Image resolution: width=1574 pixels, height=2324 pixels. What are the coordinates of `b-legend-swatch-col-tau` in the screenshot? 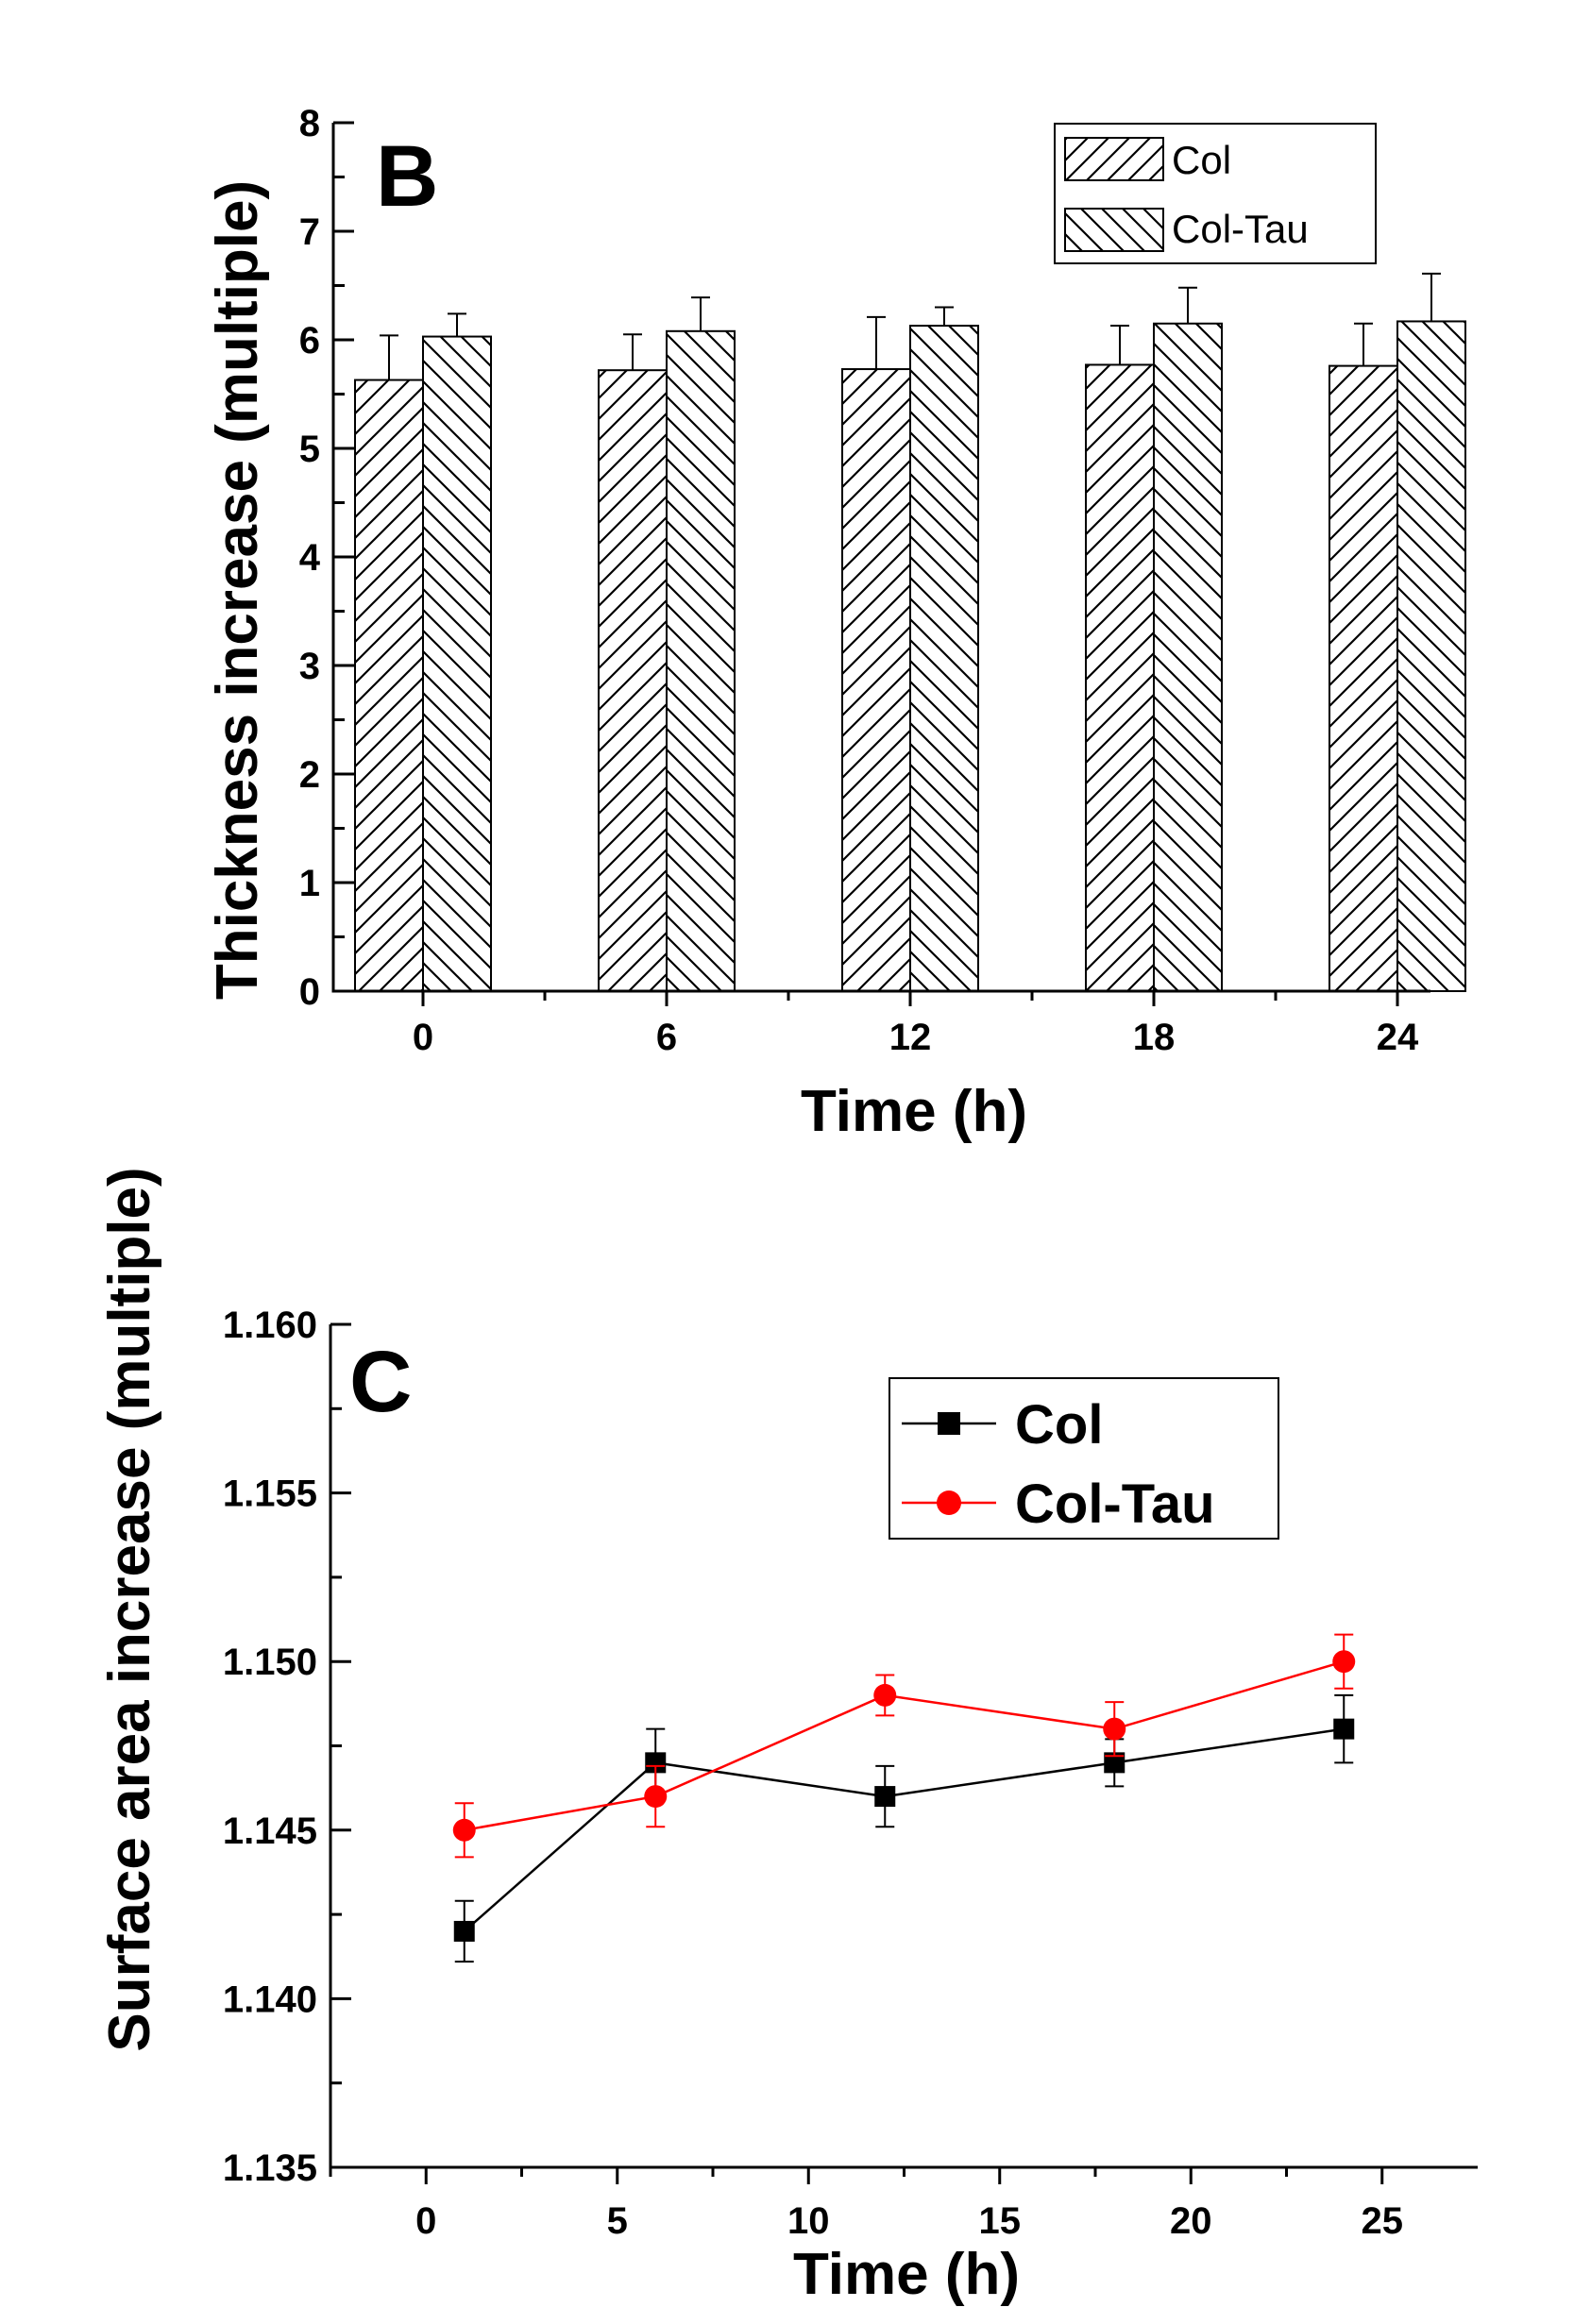 It's located at (1114, 230).